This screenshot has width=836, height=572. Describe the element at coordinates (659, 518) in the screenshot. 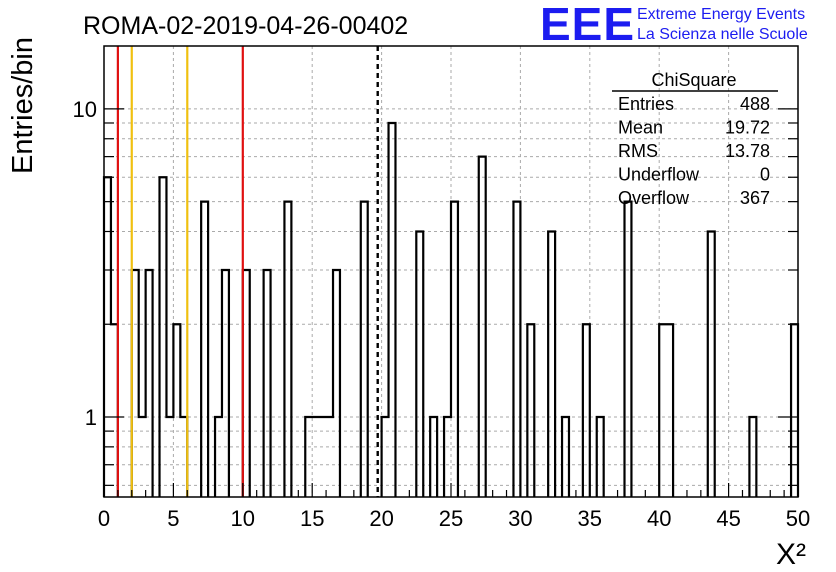

I see `x-tick-label: 40` at that location.